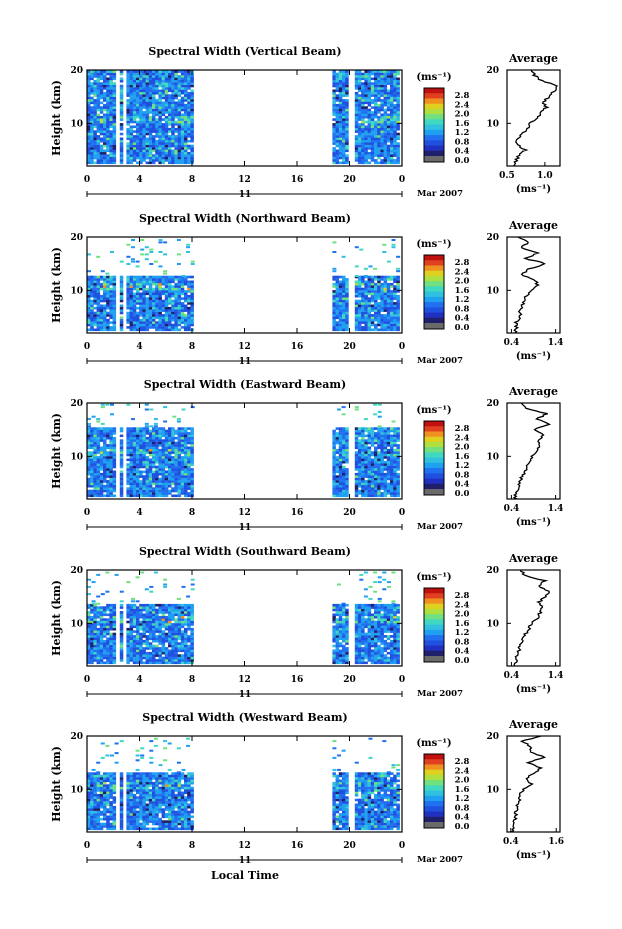 The height and width of the screenshot is (929, 622). I want to click on colorbar-tick-label: 0.0, so click(462, 328).